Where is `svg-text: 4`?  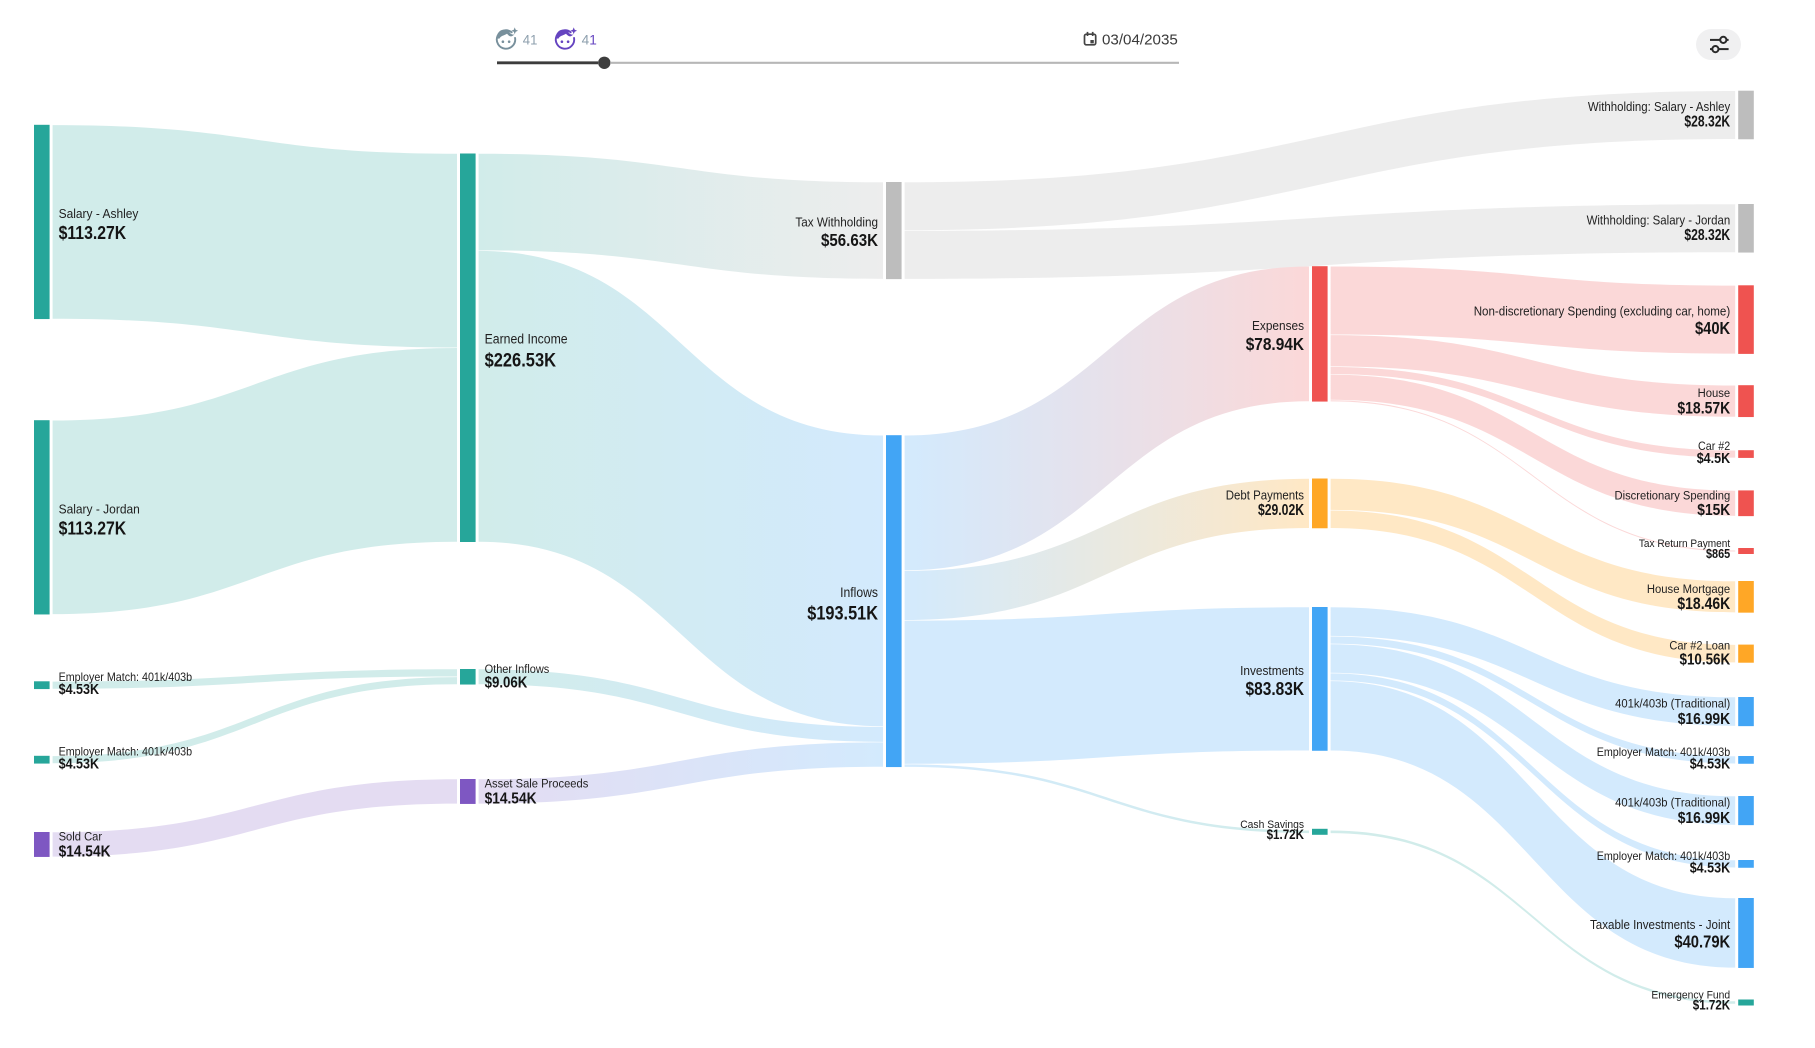 svg-text: 4 is located at coordinates (586, 39).